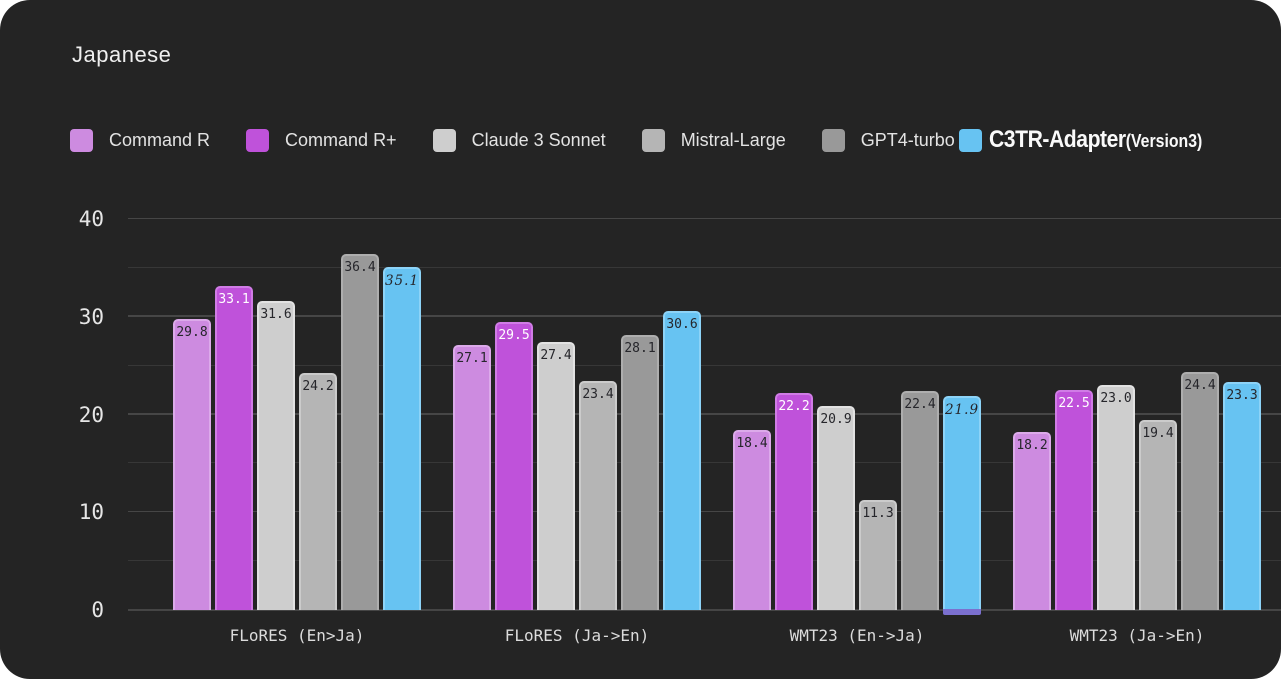 This screenshot has height=679, width=1281. Describe the element at coordinates (122, 54) in the screenshot. I see `chart-title: Japanese` at that location.